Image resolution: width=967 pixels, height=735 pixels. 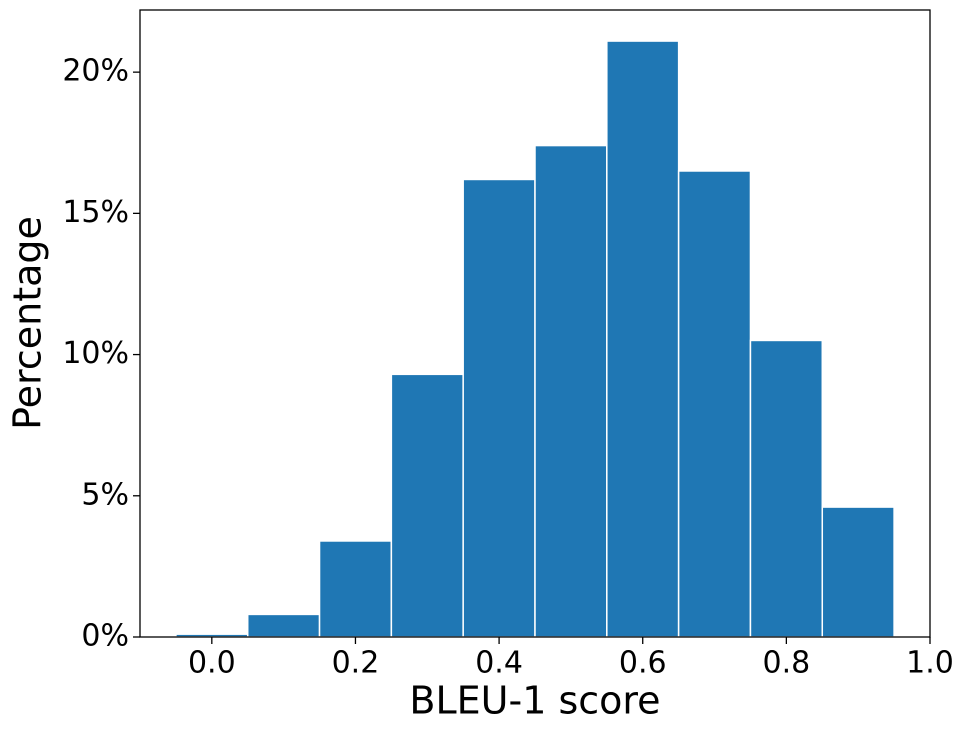 What do you see at coordinates (28, 323) in the screenshot?
I see `y-axis-label: Percentage` at bounding box center [28, 323].